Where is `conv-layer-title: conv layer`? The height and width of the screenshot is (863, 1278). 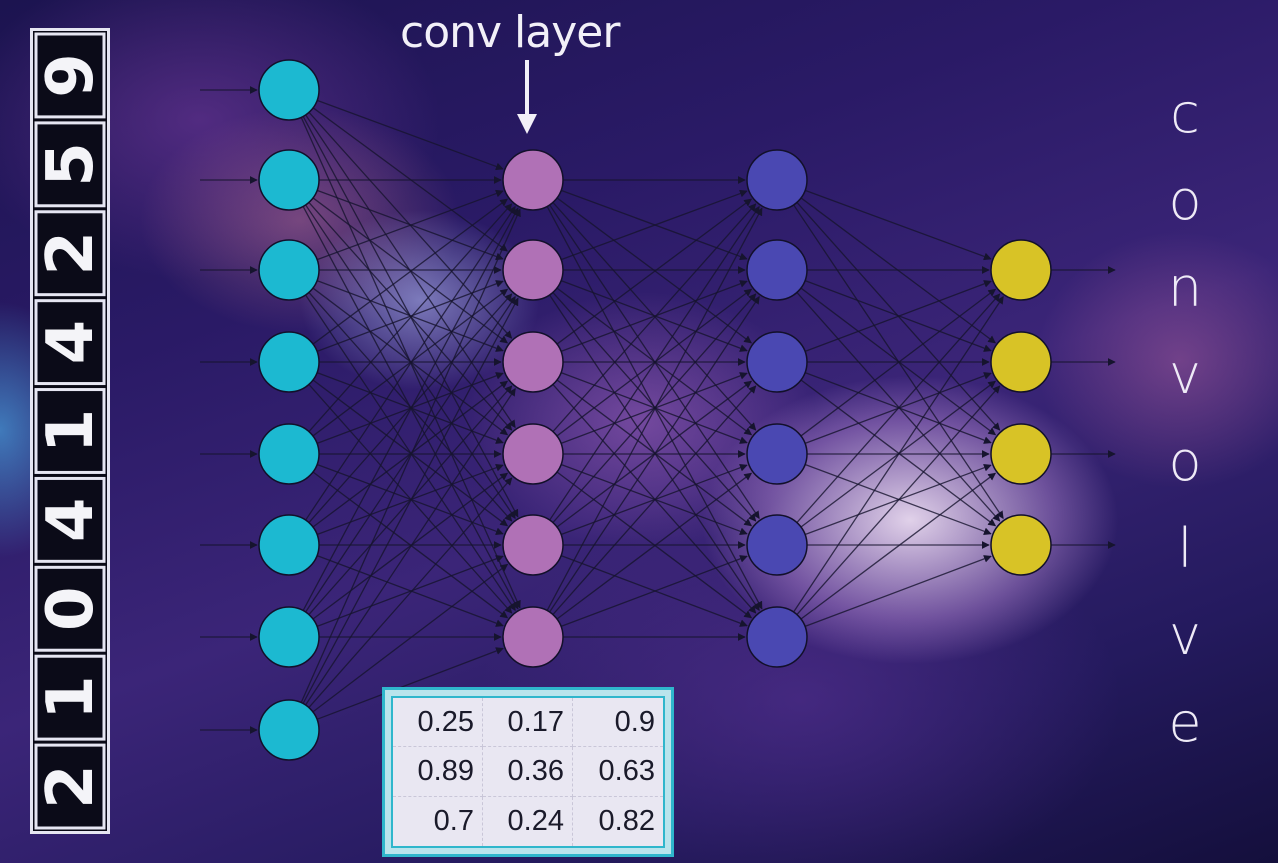 conv-layer-title: conv layer is located at coordinates (510, 32).